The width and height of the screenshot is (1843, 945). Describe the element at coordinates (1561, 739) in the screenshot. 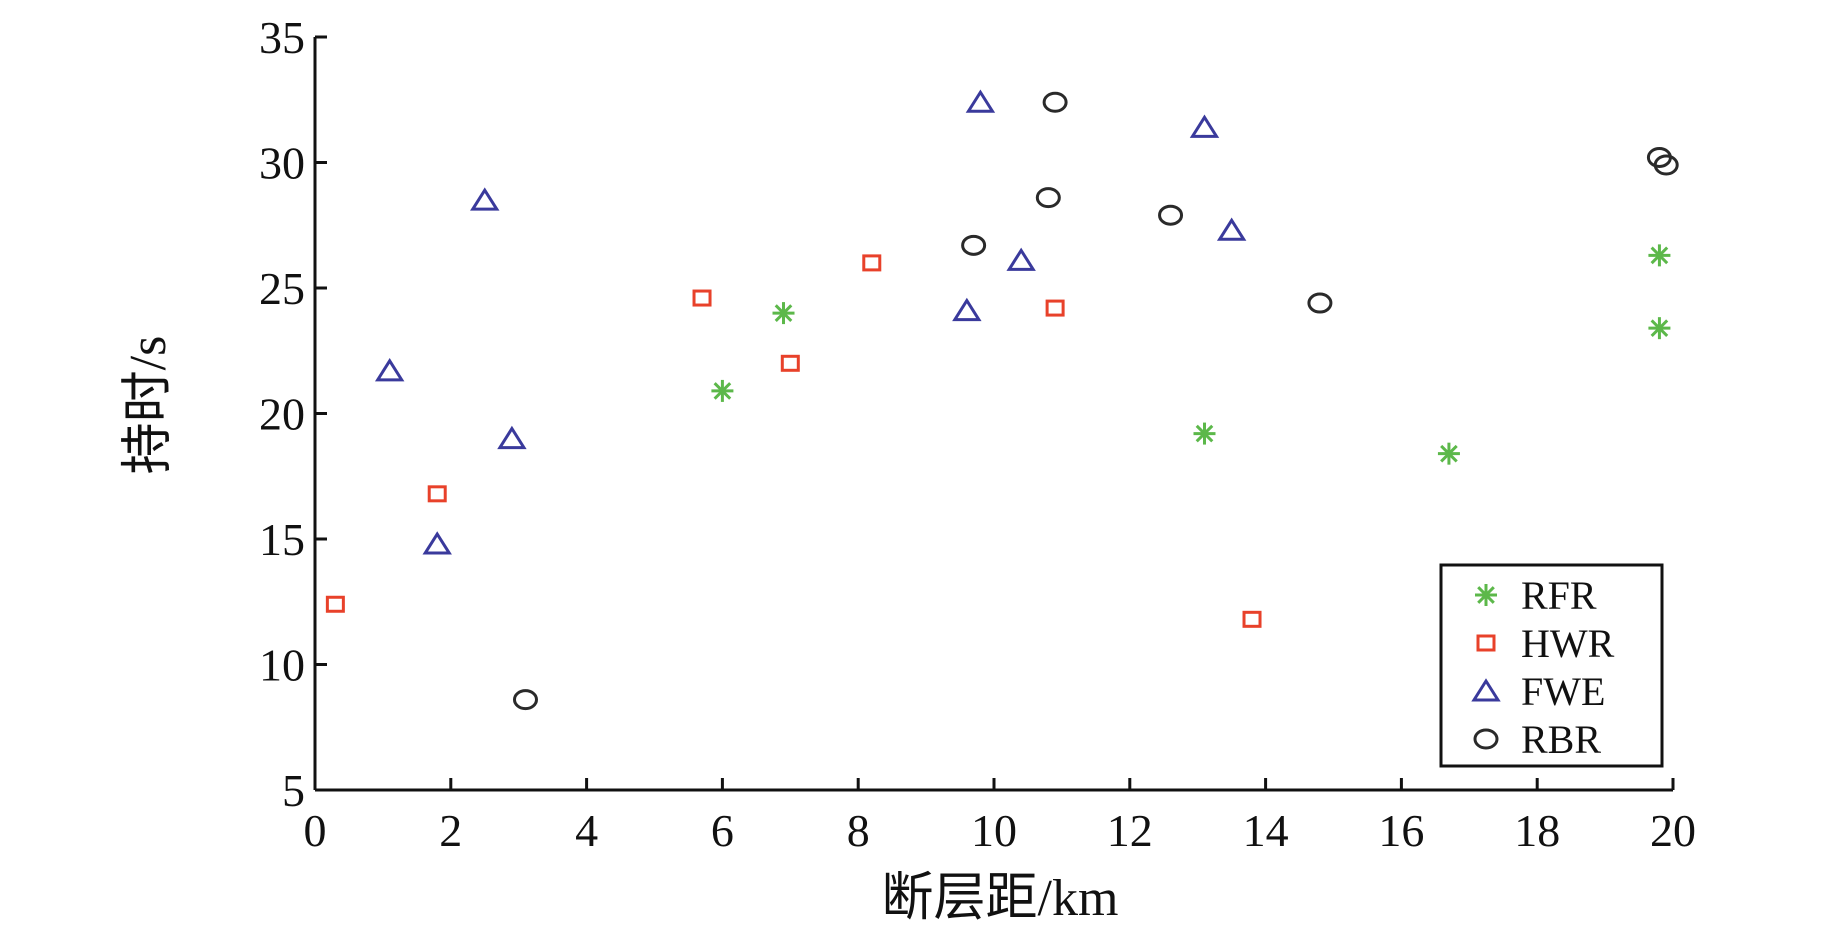

I see `legend-label-rbr: RBR` at that location.